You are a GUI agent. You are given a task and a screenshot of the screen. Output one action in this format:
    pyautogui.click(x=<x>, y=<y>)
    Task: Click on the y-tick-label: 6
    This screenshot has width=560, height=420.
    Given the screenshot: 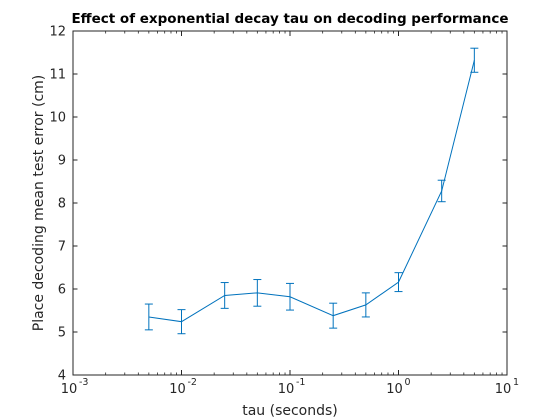 What is the action you would take?
    pyautogui.click(x=62, y=290)
    